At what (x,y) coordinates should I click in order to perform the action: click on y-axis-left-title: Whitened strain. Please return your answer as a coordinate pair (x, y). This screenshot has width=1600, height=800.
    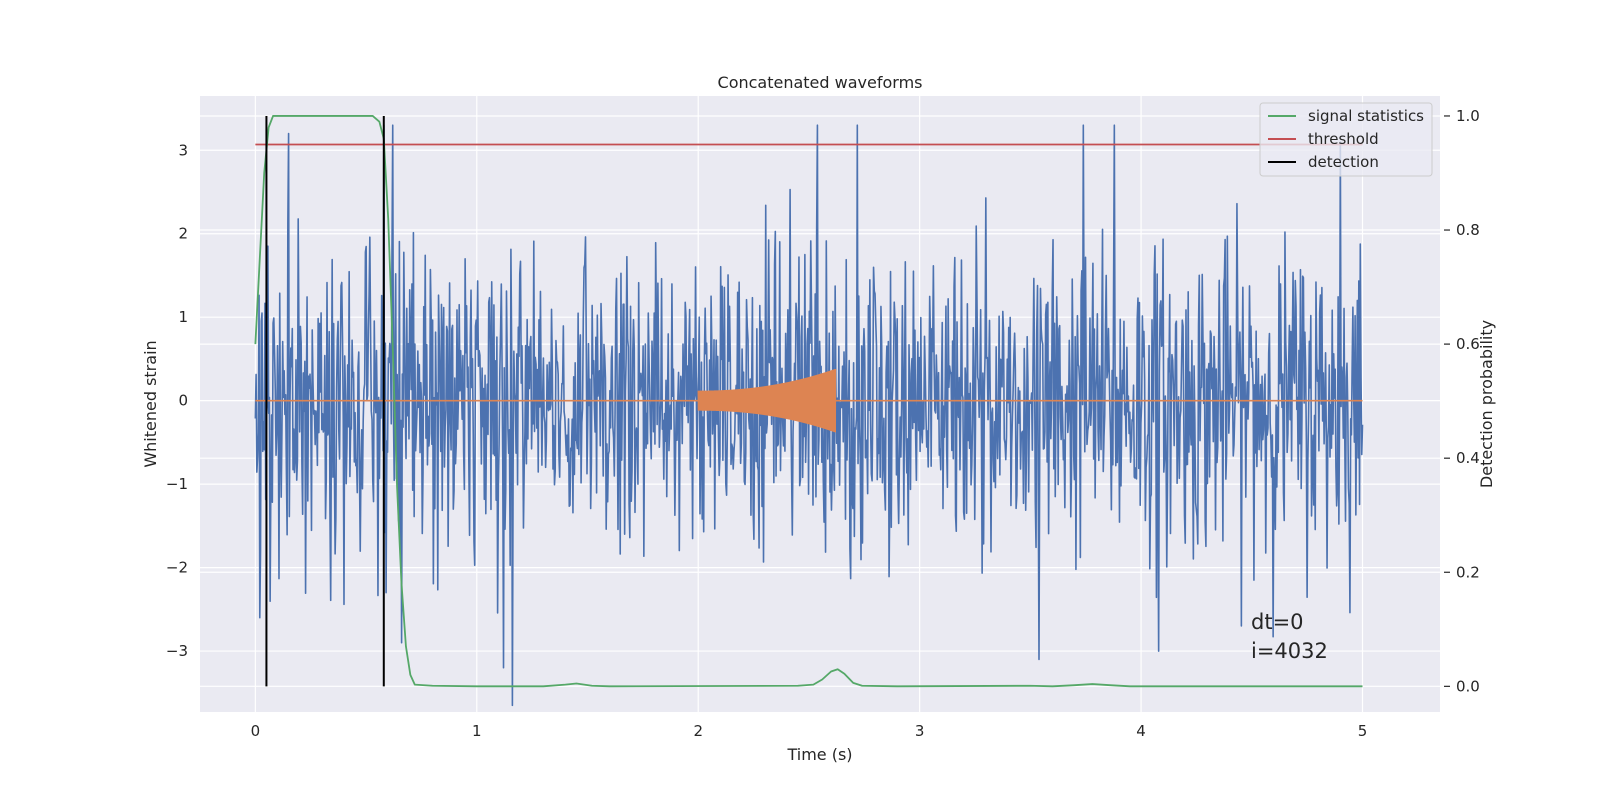
    Looking at the image, I should click on (150, 403).